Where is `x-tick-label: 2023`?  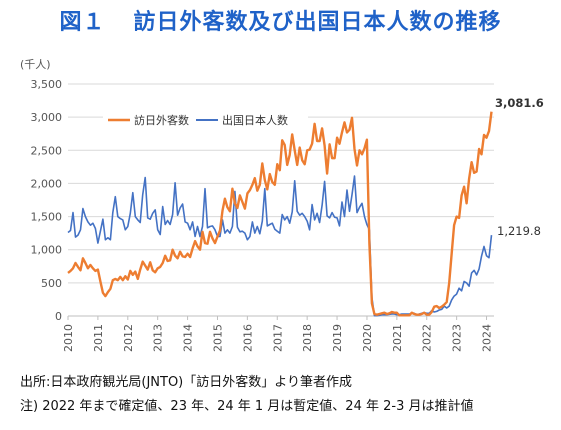
x-tick-label: 2023 is located at coordinates (457, 338).